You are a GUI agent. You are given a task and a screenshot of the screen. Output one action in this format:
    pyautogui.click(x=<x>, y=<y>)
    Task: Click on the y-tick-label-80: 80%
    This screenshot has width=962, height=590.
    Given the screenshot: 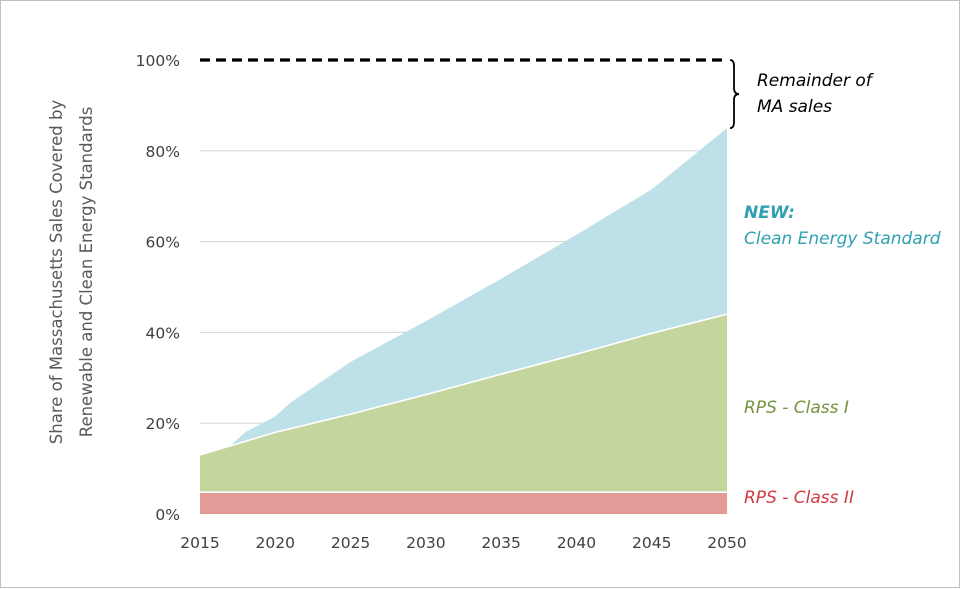 What is the action you would take?
    pyautogui.click(x=163, y=152)
    